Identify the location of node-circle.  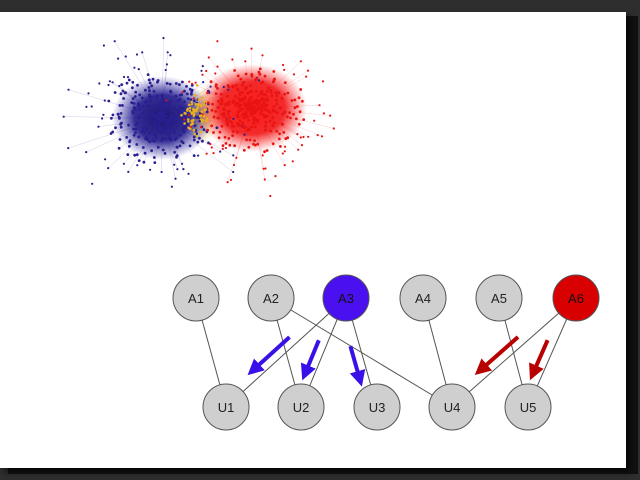
(377, 407).